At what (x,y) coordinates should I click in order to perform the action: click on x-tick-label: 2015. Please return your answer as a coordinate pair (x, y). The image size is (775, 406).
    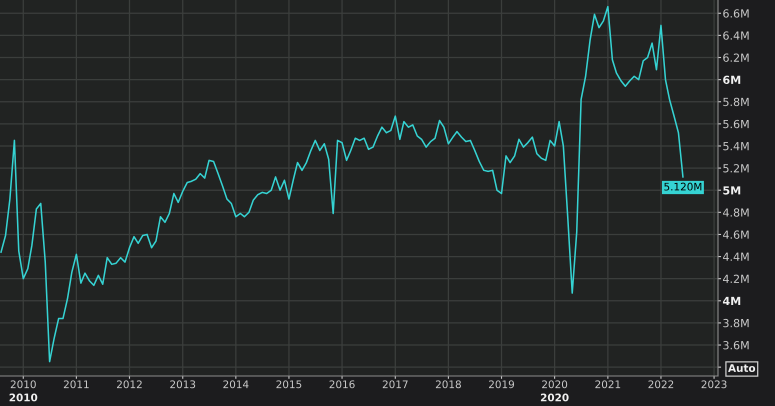
    Looking at the image, I should click on (289, 384).